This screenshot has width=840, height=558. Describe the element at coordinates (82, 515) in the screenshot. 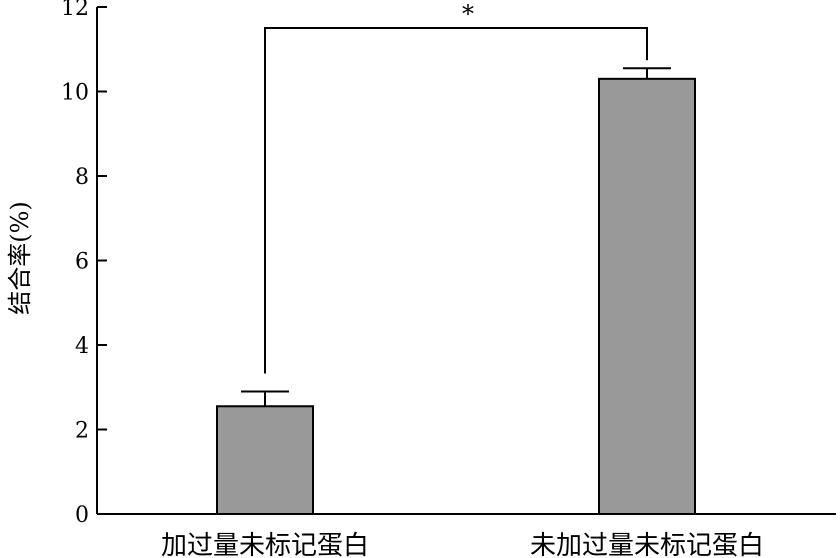

I see `y-tick-label-0: 0` at that location.